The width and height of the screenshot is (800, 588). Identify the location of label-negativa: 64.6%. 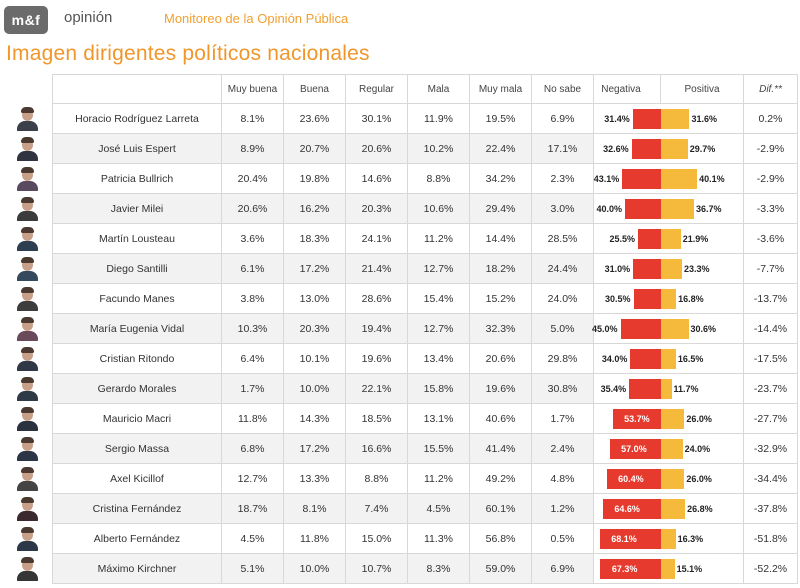
(627, 509).